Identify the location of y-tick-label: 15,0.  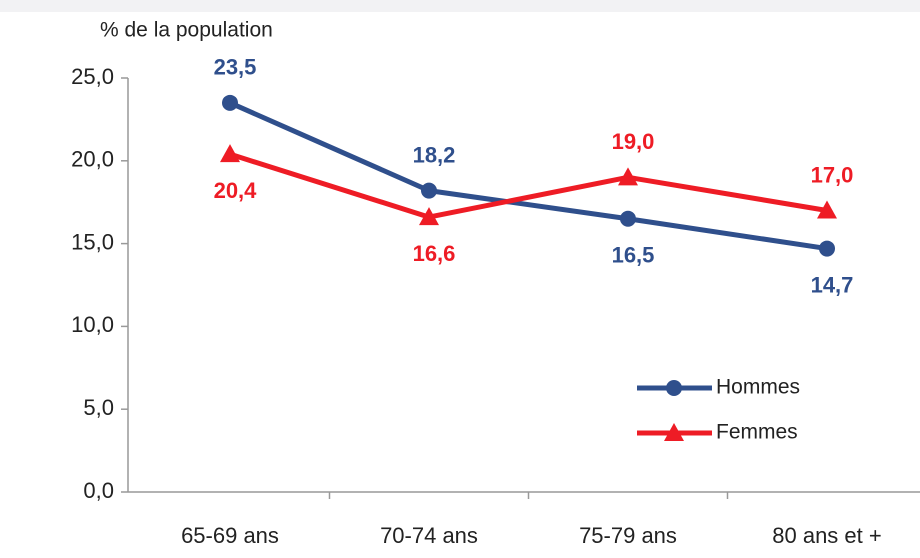
(92, 241).